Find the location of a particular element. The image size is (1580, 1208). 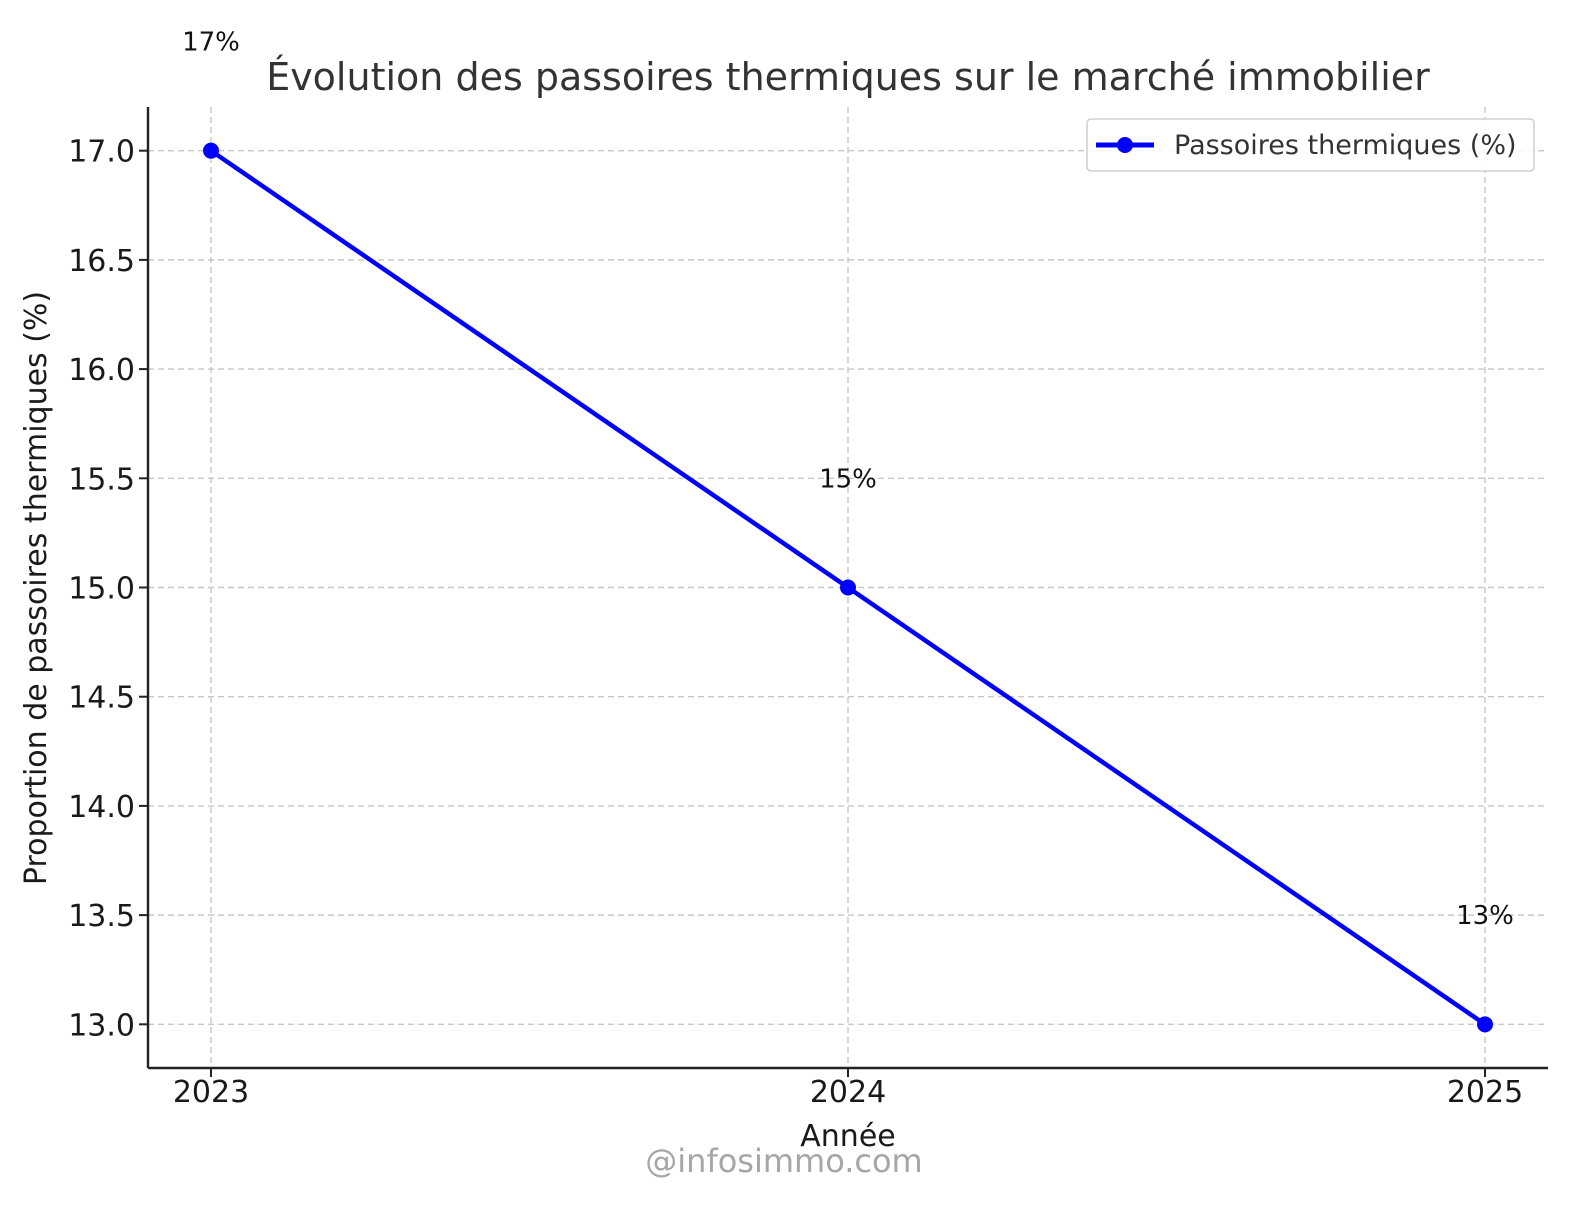

x-tick-label: 2024 is located at coordinates (848, 1092).